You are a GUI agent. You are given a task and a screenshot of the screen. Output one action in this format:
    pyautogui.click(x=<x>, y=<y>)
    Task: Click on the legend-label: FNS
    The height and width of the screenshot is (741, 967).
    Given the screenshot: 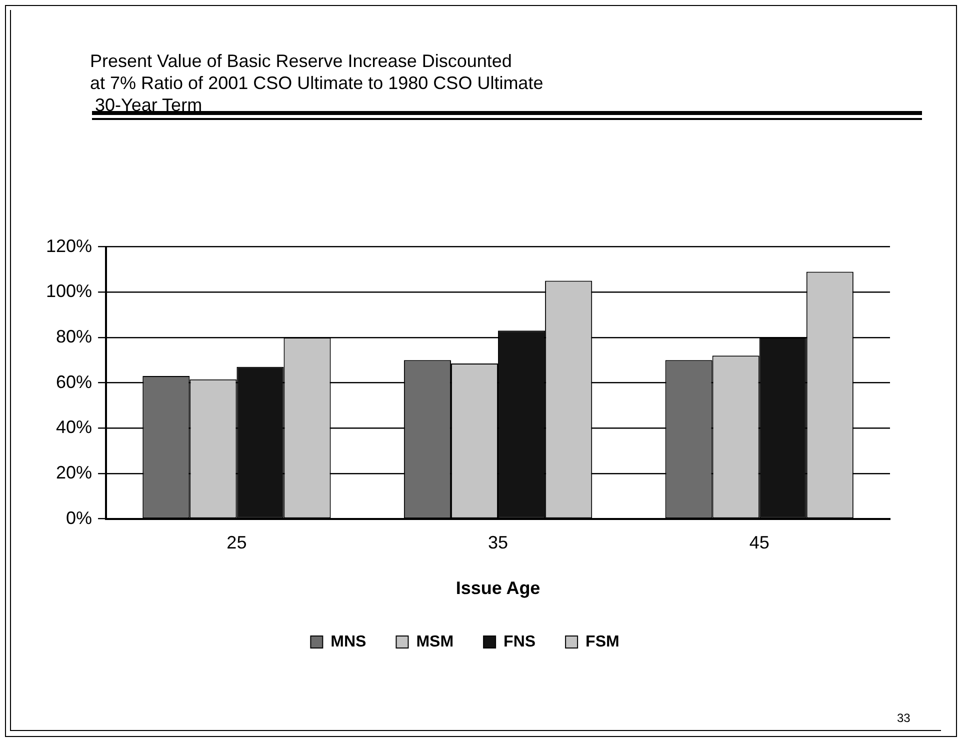 What is the action you would take?
    pyautogui.click(x=520, y=641)
    